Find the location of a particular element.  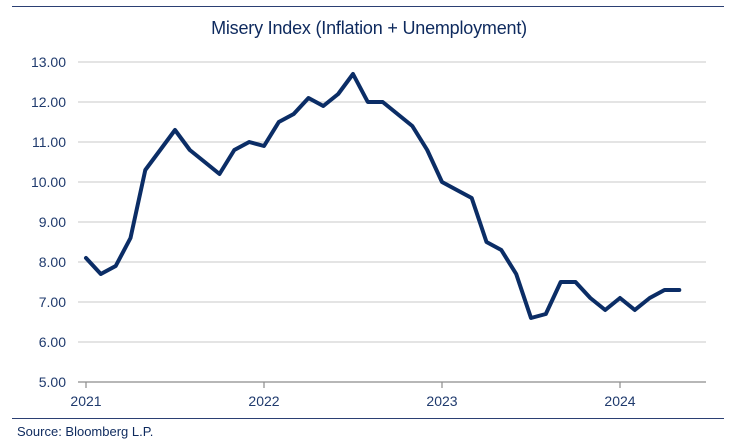

y-tick-label: 12.00 is located at coordinates (48, 102).